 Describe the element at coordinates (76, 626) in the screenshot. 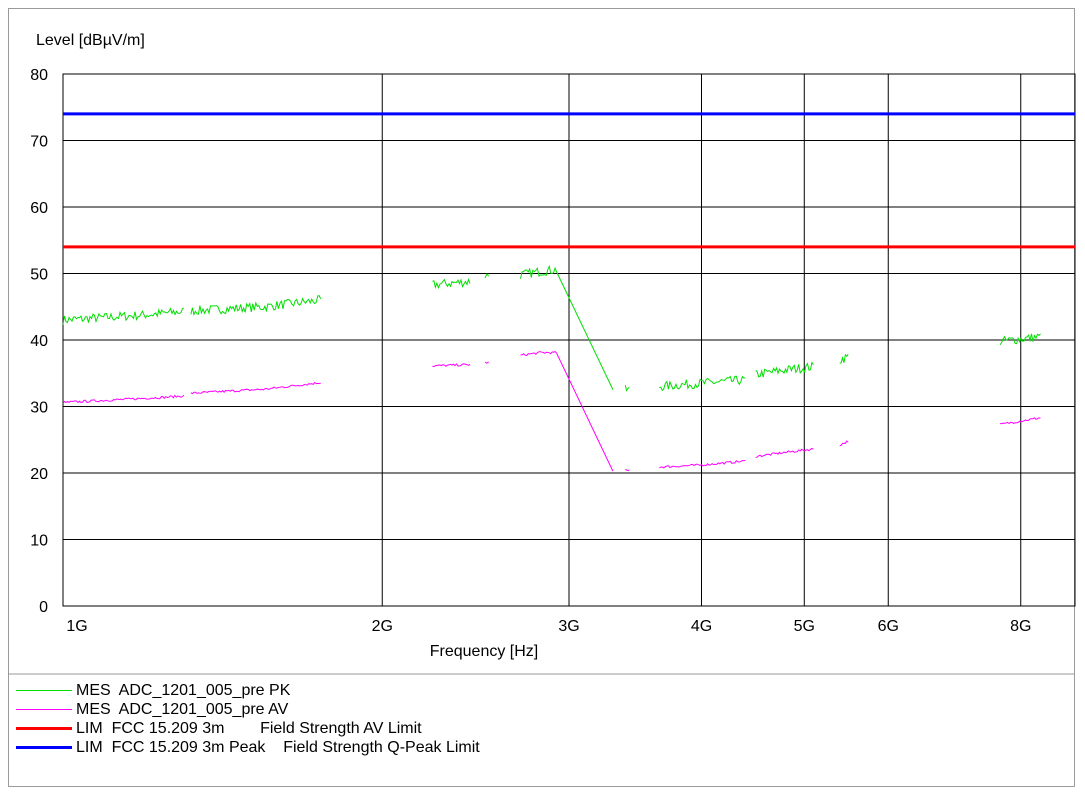

I see `x-tick-label: 1G` at that location.